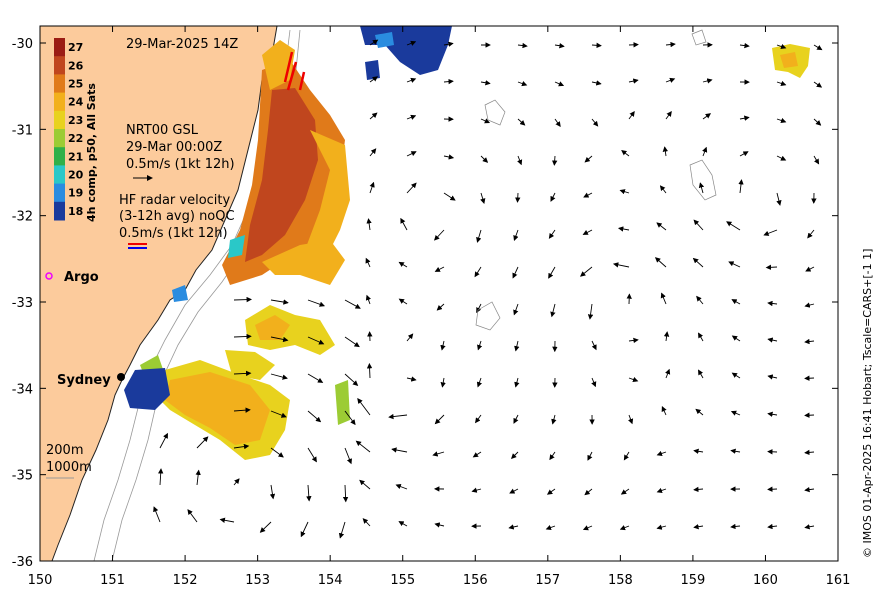 This screenshot has height=600, width=880. I want to click on y-tick-label: -32, so click(22, 217).